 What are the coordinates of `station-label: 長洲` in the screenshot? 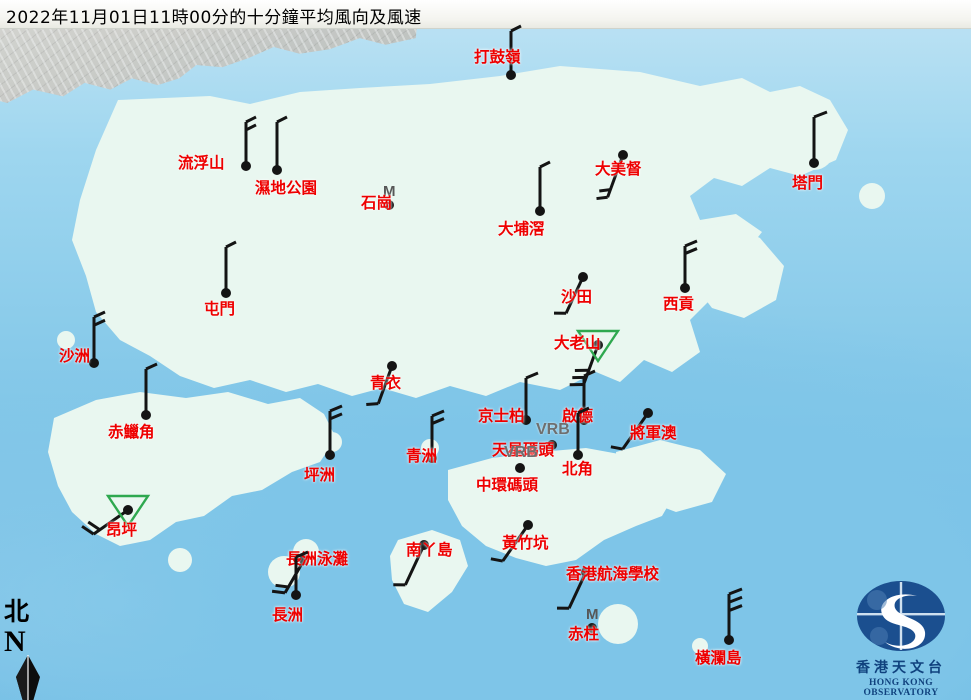 It's located at (288, 615).